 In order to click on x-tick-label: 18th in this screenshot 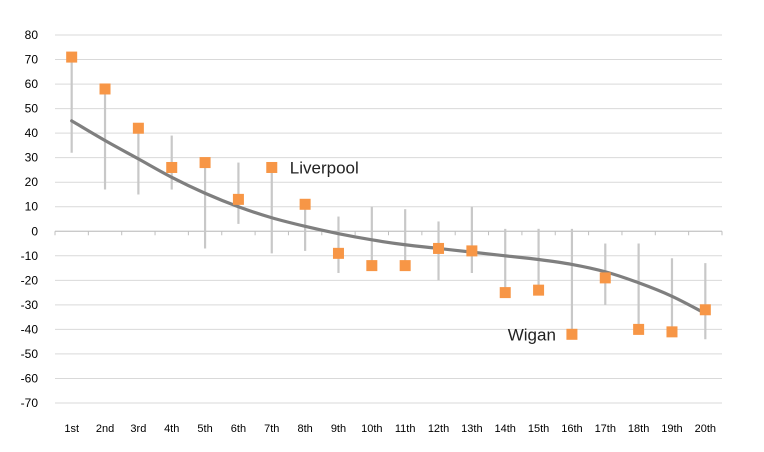, I will do `click(638, 429)`.